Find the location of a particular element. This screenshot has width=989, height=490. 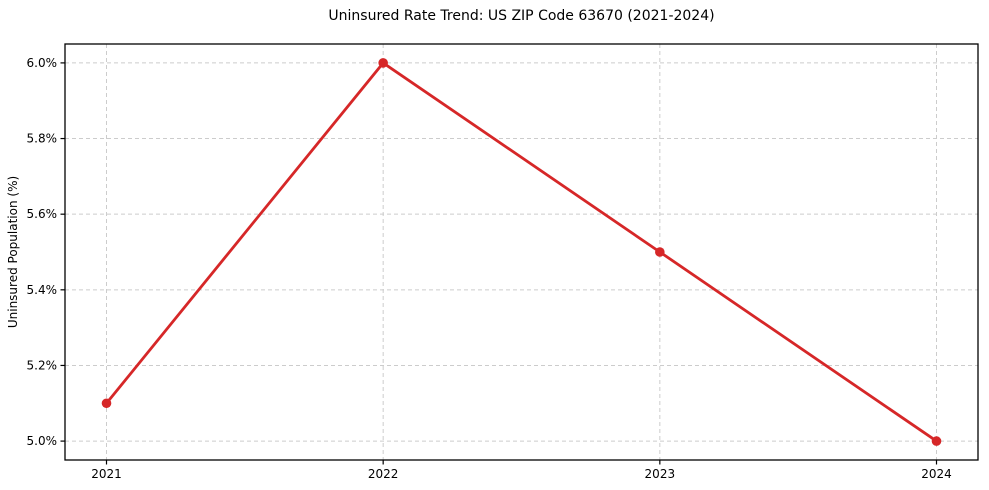

x-tick-label: 2023 is located at coordinates (660, 474).